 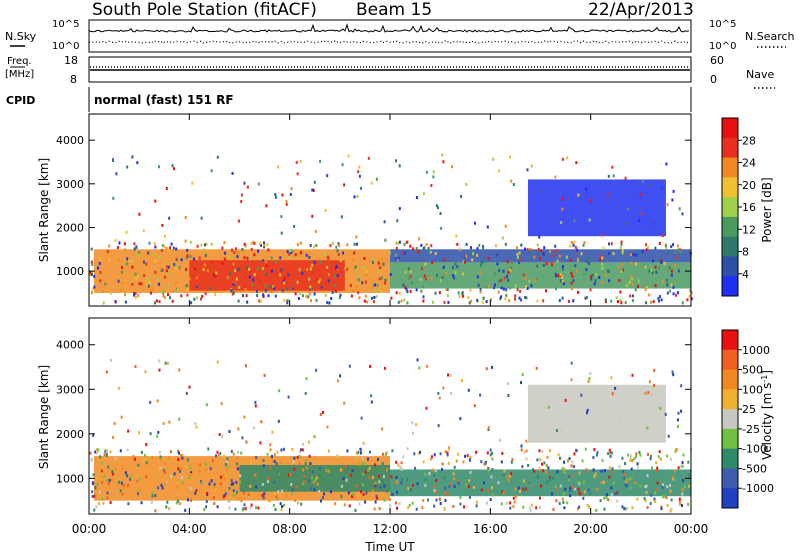 I want to click on station-title: South Pole Station (fitACF), so click(x=204, y=10).